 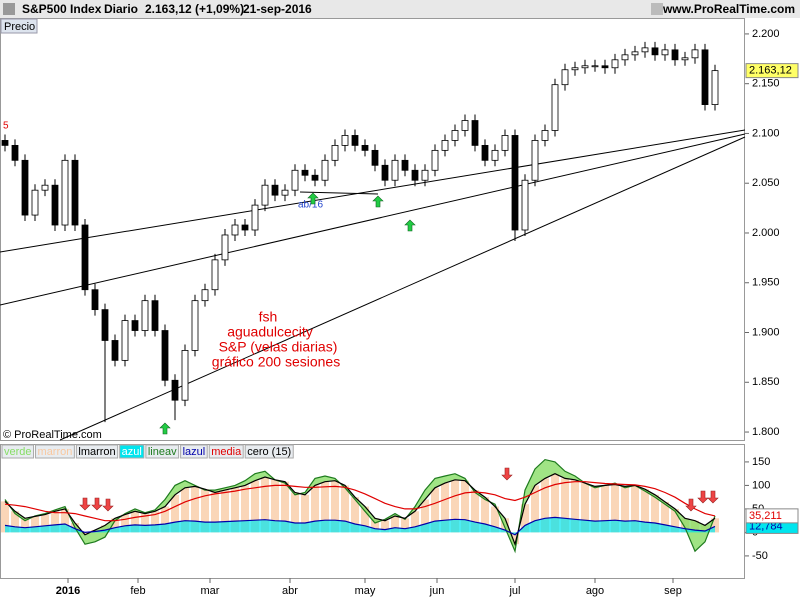 What do you see at coordinates (772, 71) in the screenshot?
I see `last-value-box` at bounding box center [772, 71].